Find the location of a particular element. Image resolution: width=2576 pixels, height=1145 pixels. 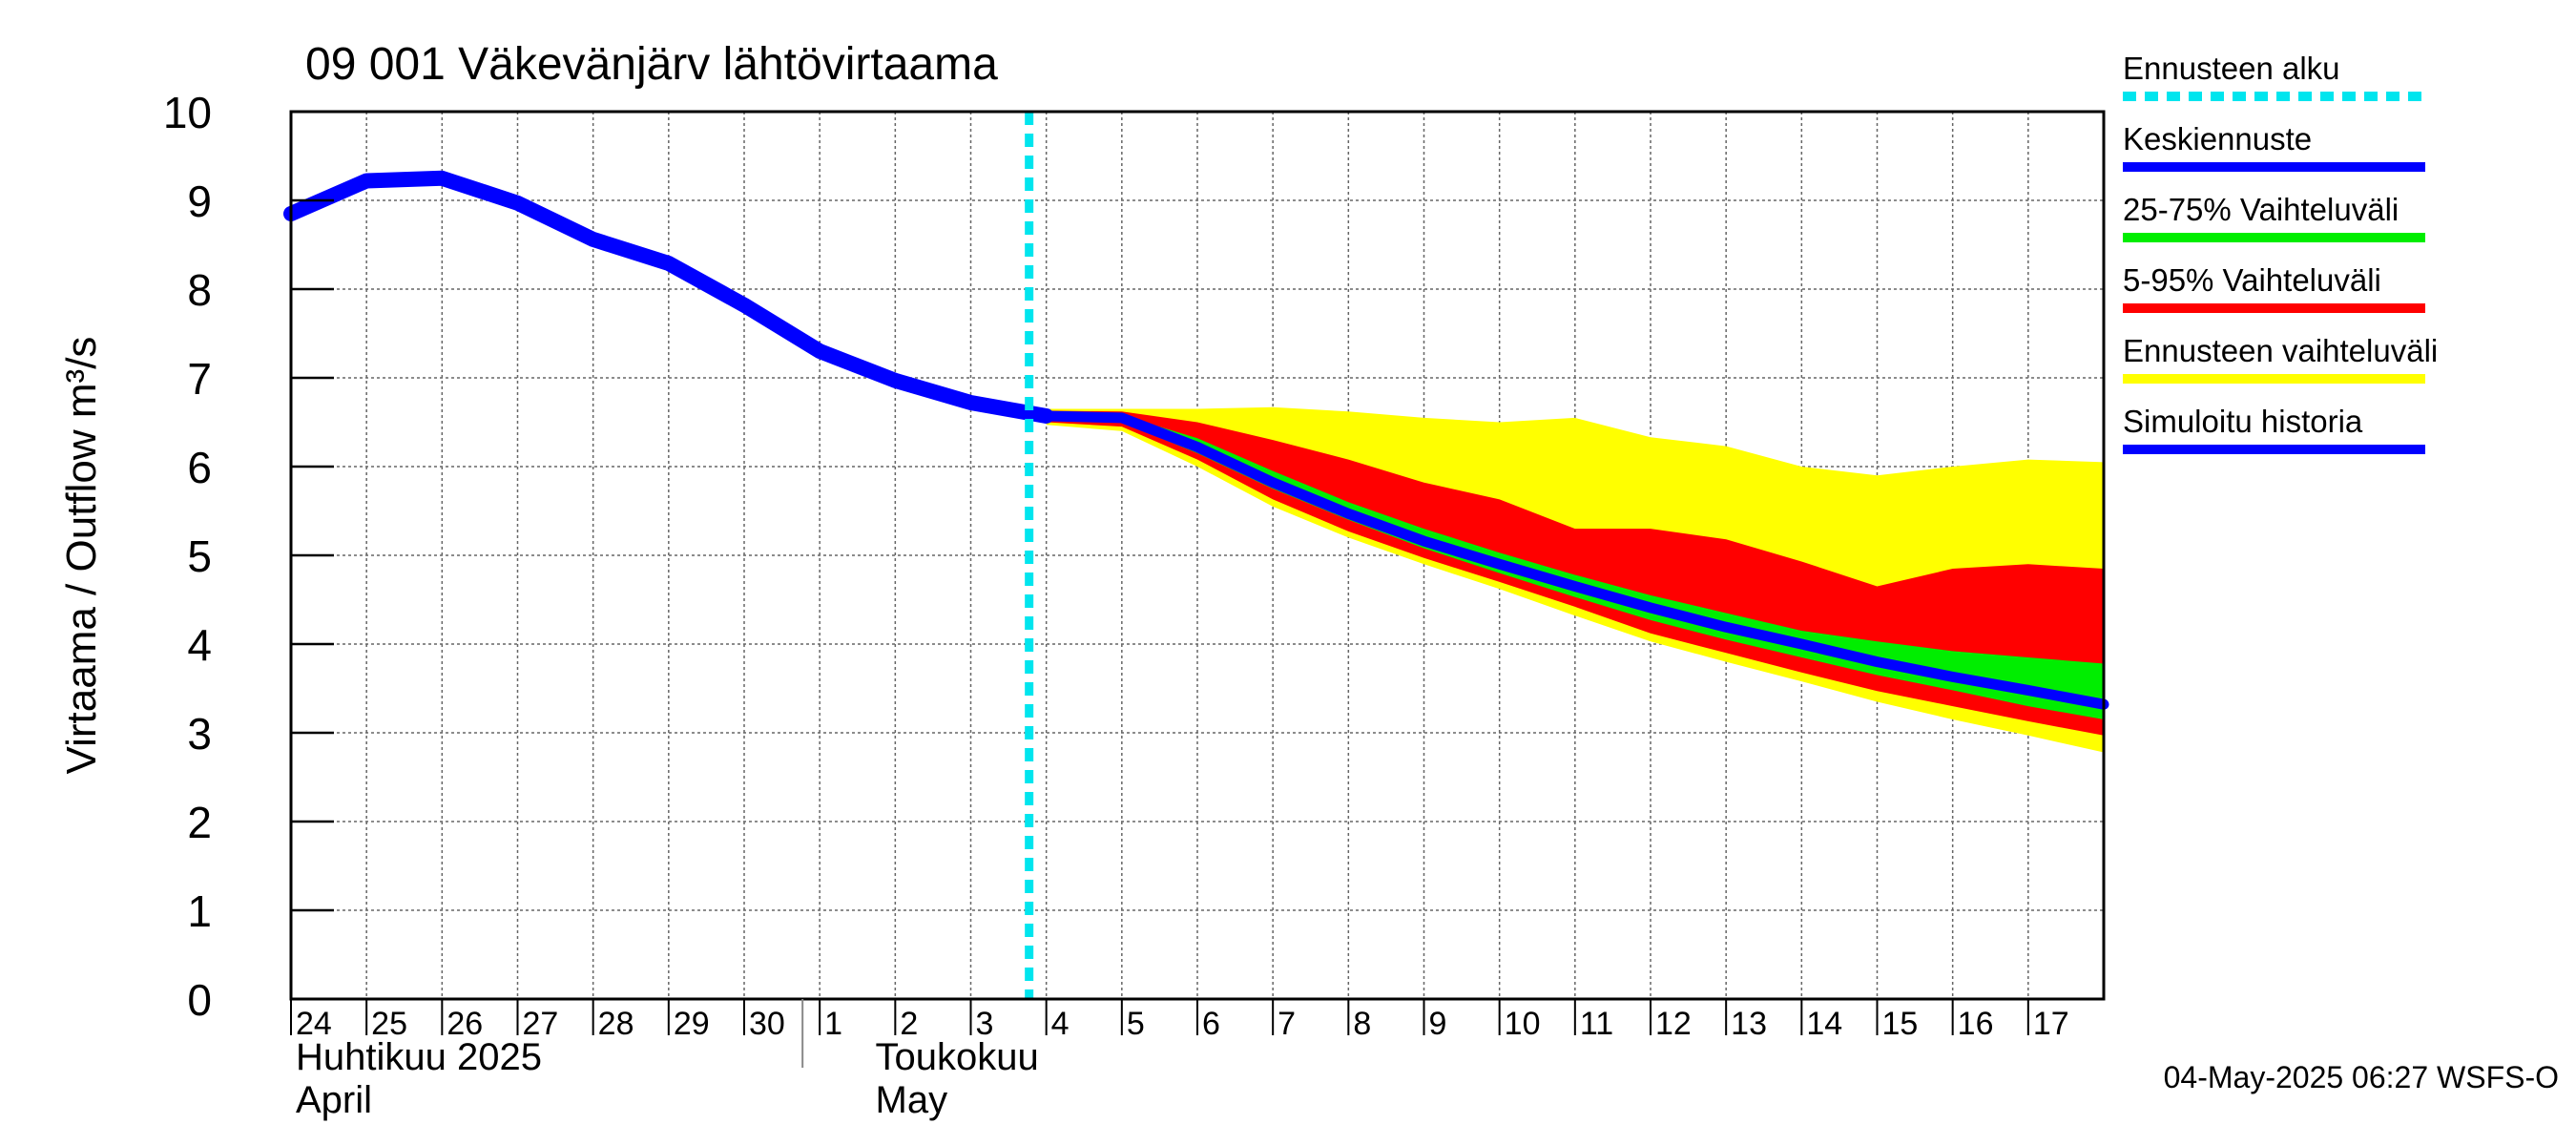

x-tick-label: 27 is located at coordinates (541, 1024).